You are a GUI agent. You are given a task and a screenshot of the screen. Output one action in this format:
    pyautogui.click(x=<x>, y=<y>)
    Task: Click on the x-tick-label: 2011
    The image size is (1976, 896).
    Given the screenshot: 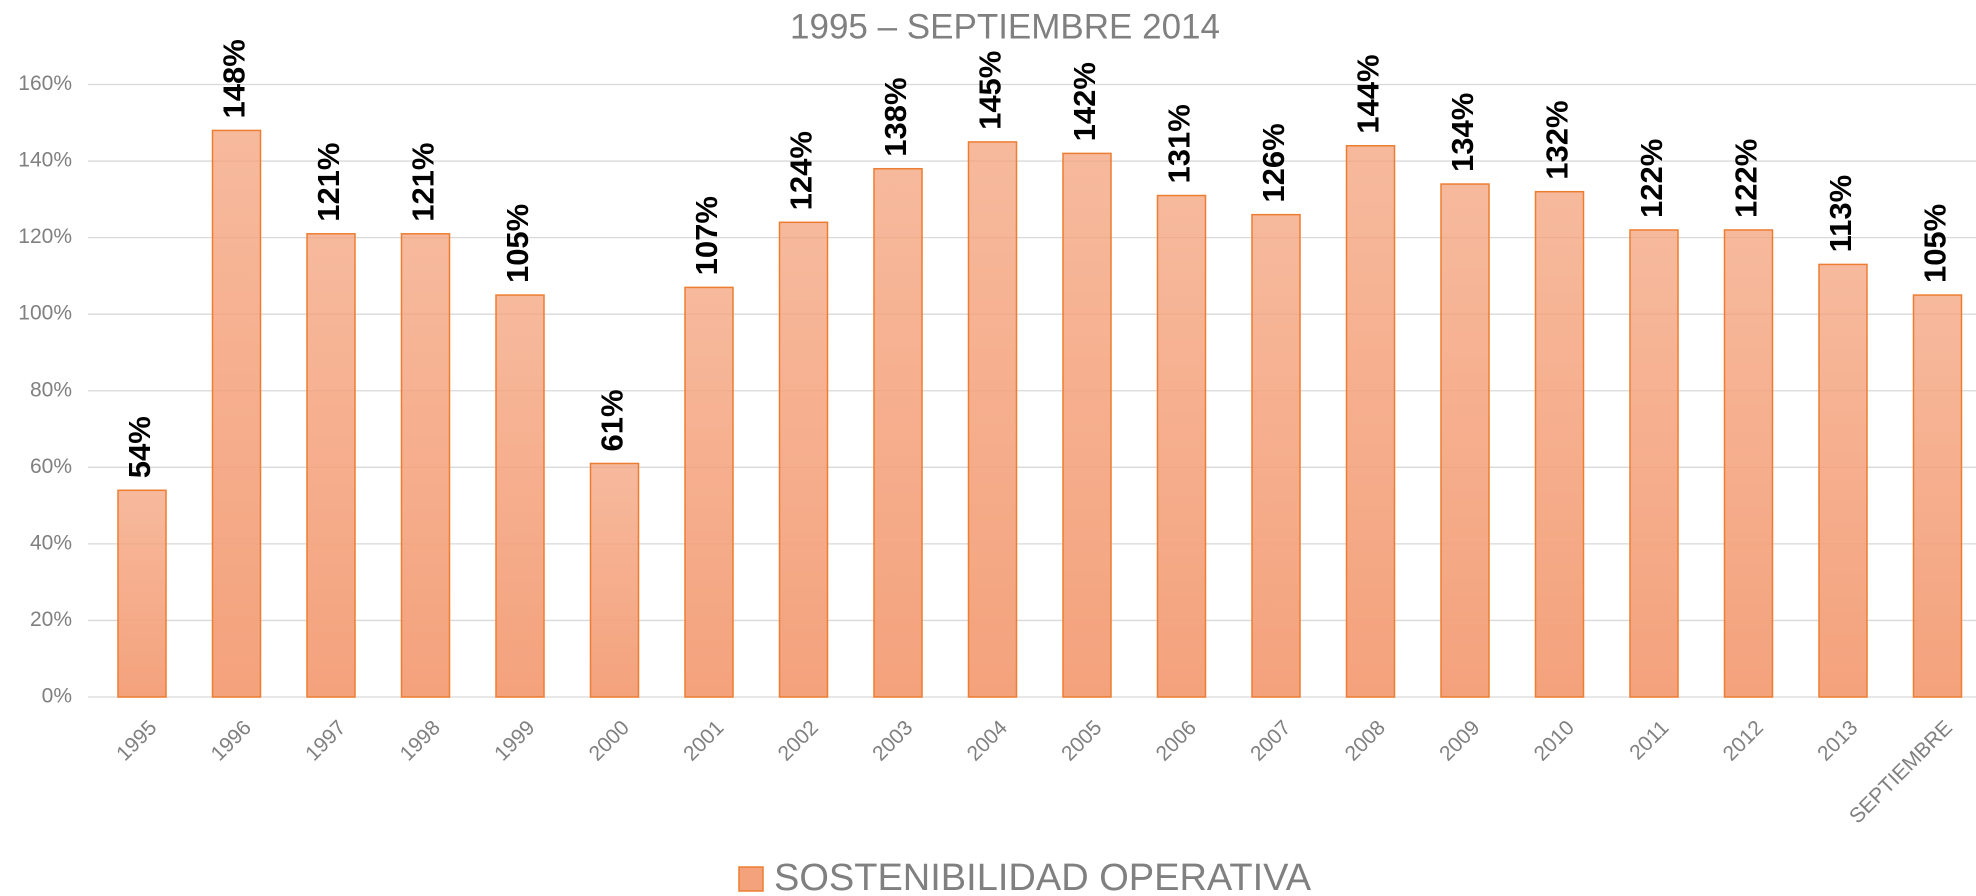 What is the action you would take?
    pyautogui.click(x=1649, y=740)
    